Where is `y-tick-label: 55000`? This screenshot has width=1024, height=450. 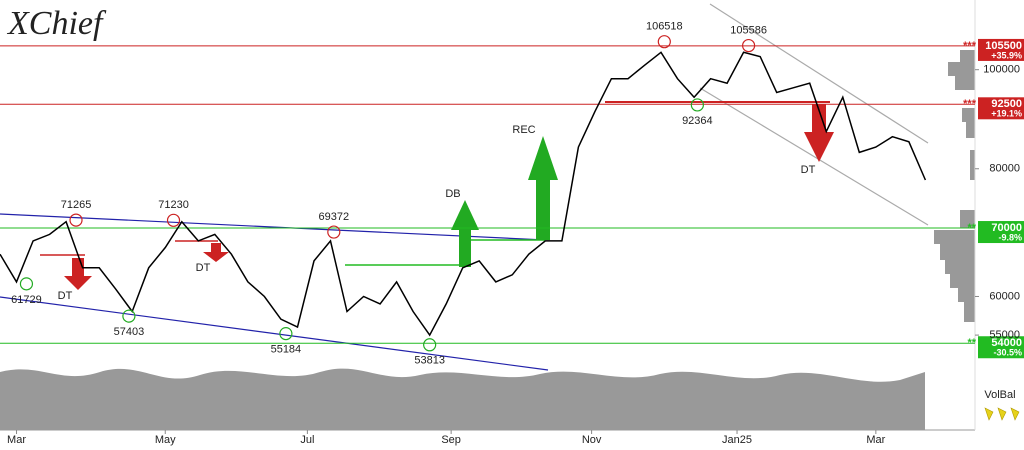 y-tick-label: 55000 is located at coordinates (1004, 335).